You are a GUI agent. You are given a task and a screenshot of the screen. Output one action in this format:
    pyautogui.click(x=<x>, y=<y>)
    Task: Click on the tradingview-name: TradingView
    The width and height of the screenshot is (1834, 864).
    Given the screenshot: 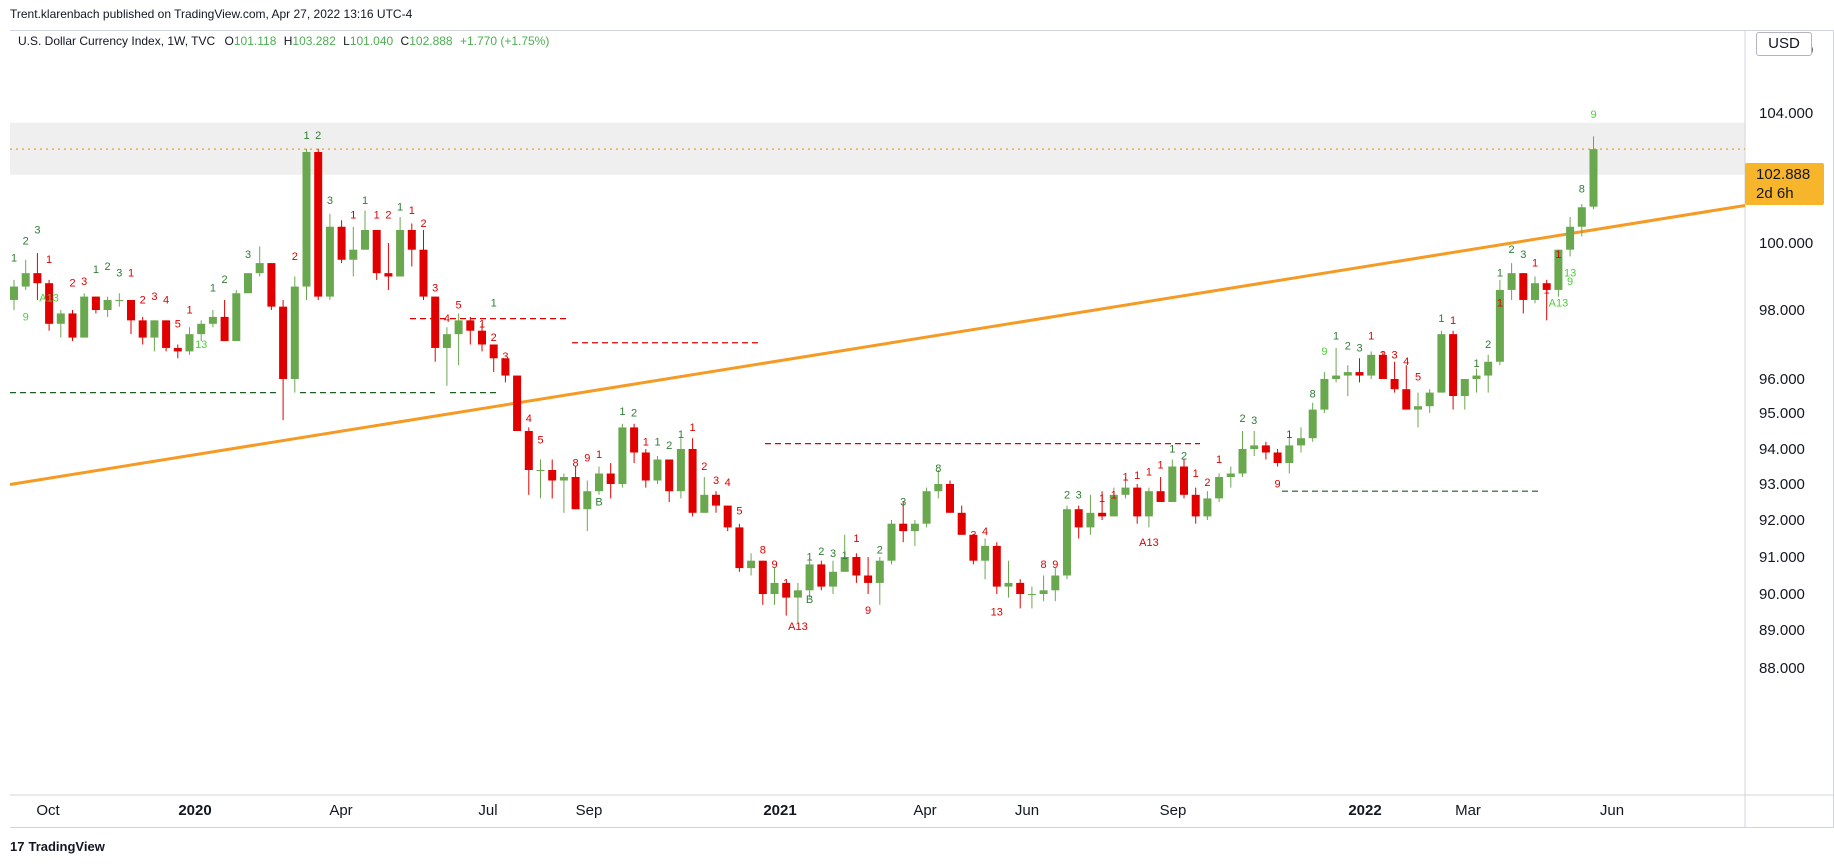 What is the action you would take?
    pyautogui.click(x=66, y=846)
    